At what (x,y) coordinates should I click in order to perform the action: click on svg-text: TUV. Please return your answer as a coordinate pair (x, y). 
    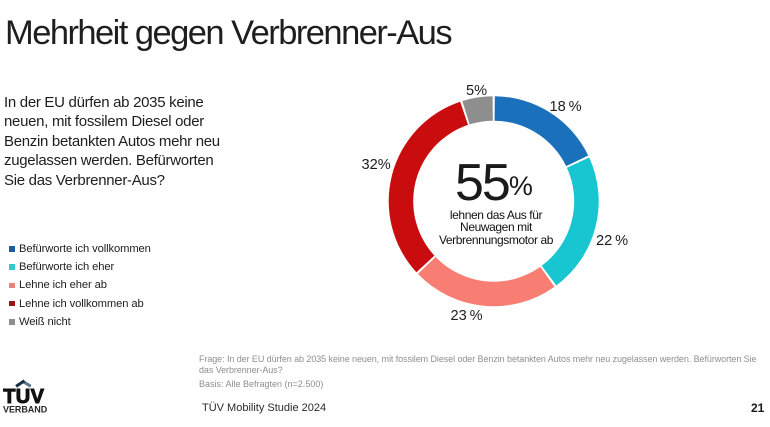
    Looking at the image, I should click on (23, 397).